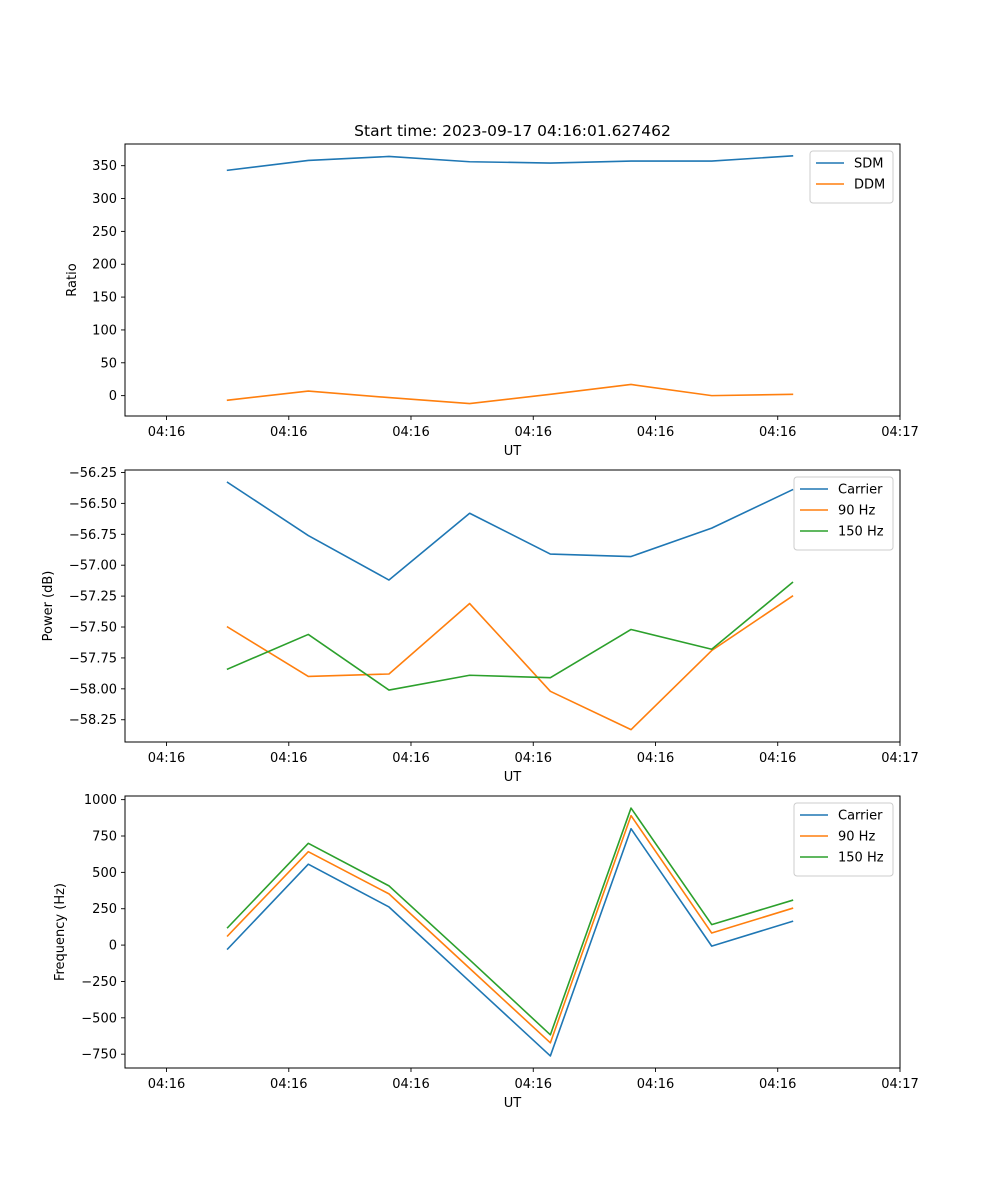 The width and height of the screenshot is (1000, 1200). I want to click on y-tick-label: −56.25, so click(93, 473).